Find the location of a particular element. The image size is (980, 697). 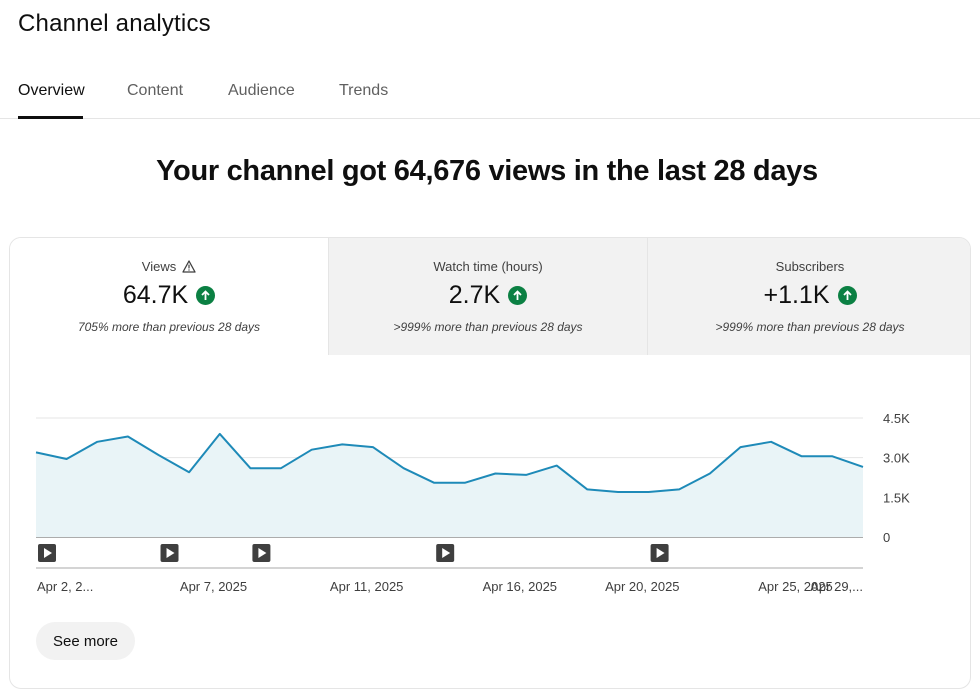

see-more-button: See more is located at coordinates (85, 641).